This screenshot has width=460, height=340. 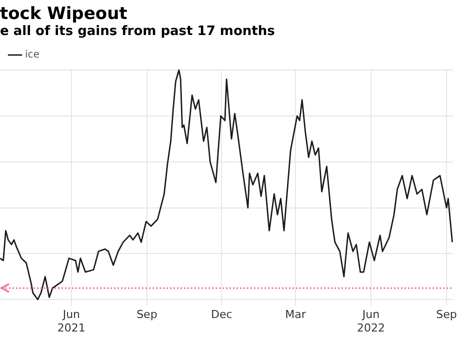 I want to click on x-tick-label: Jun 2021, so click(x=71, y=321).